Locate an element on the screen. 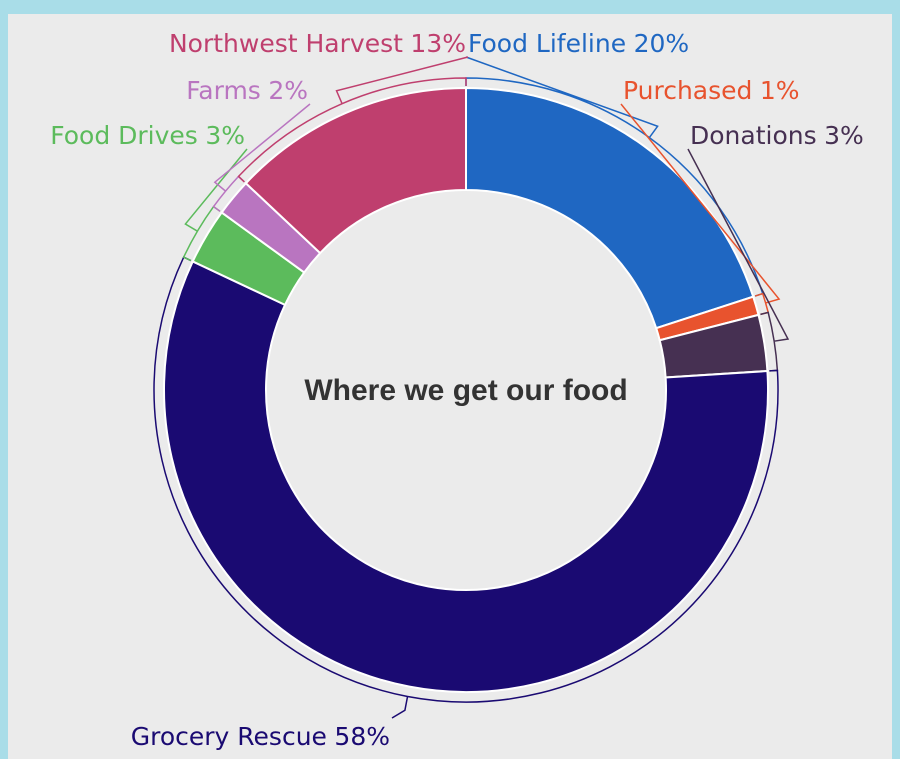 The width and height of the screenshot is (900, 759). category-name: Food Drives is located at coordinates (124, 135).